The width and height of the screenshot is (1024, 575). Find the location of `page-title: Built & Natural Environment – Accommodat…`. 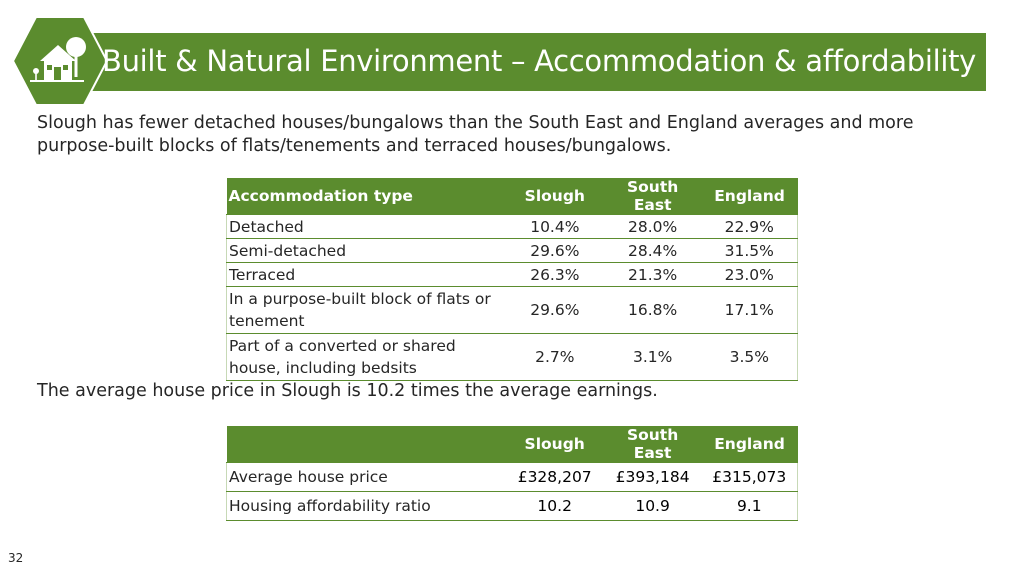

page-title: Built & Natural Environment – Accommodat… is located at coordinates (539, 61).